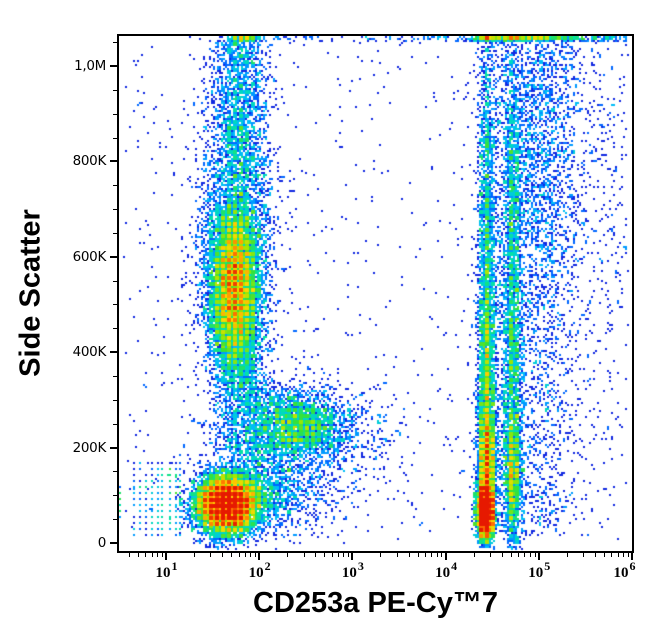  What do you see at coordinates (89, 447) in the screenshot?
I see `y-tick-label: 200K` at bounding box center [89, 447].